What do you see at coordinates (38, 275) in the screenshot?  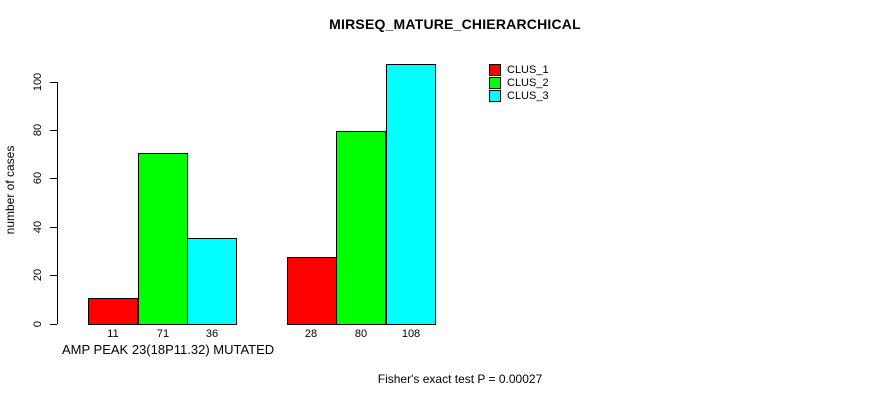 I see `y-tick-label: 20` at bounding box center [38, 275].